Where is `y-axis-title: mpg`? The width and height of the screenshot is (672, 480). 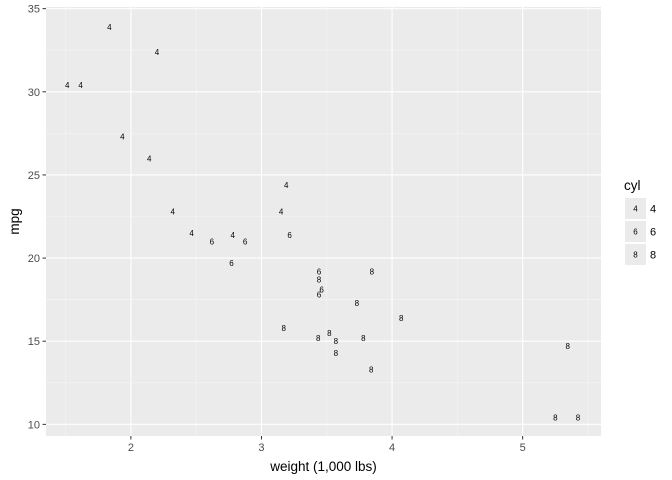
y-axis-title: mpg is located at coordinates (14, 221).